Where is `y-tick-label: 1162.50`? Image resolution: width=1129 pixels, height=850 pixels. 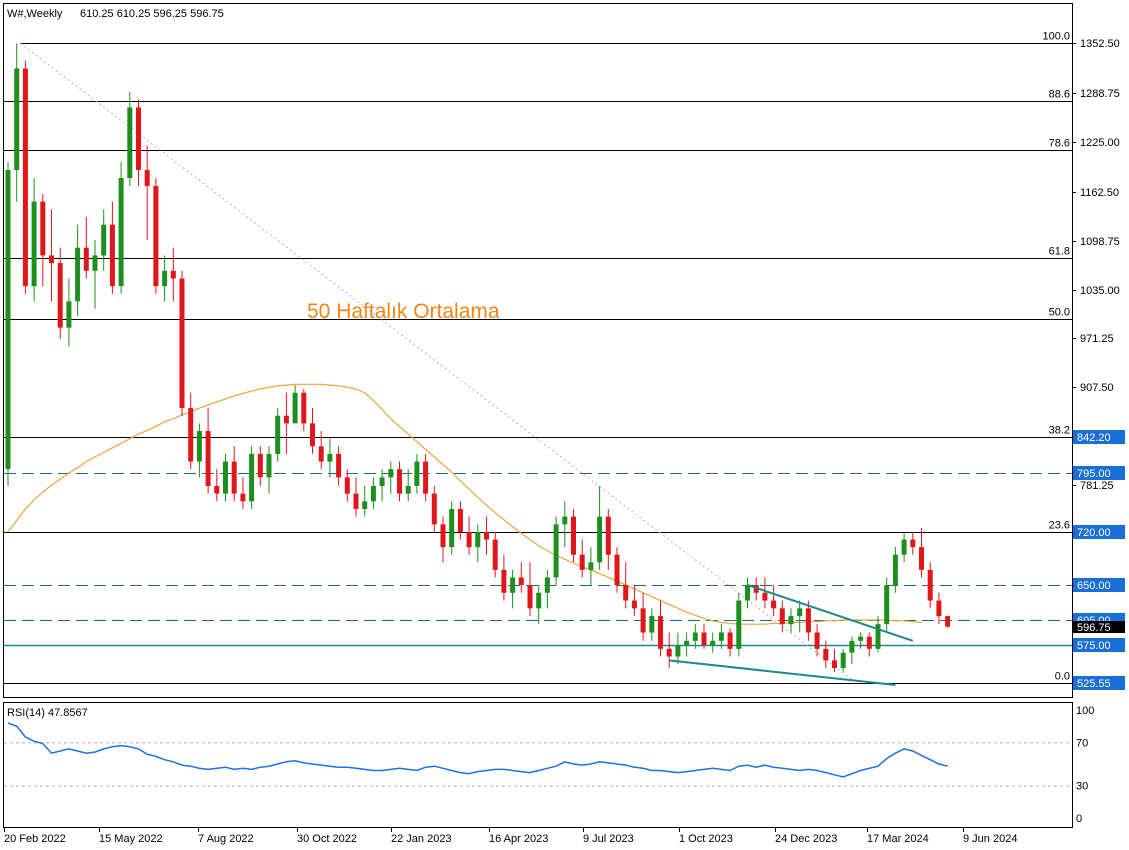 y-tick-label: 1162.50 is located at coordinates (1099, 193).